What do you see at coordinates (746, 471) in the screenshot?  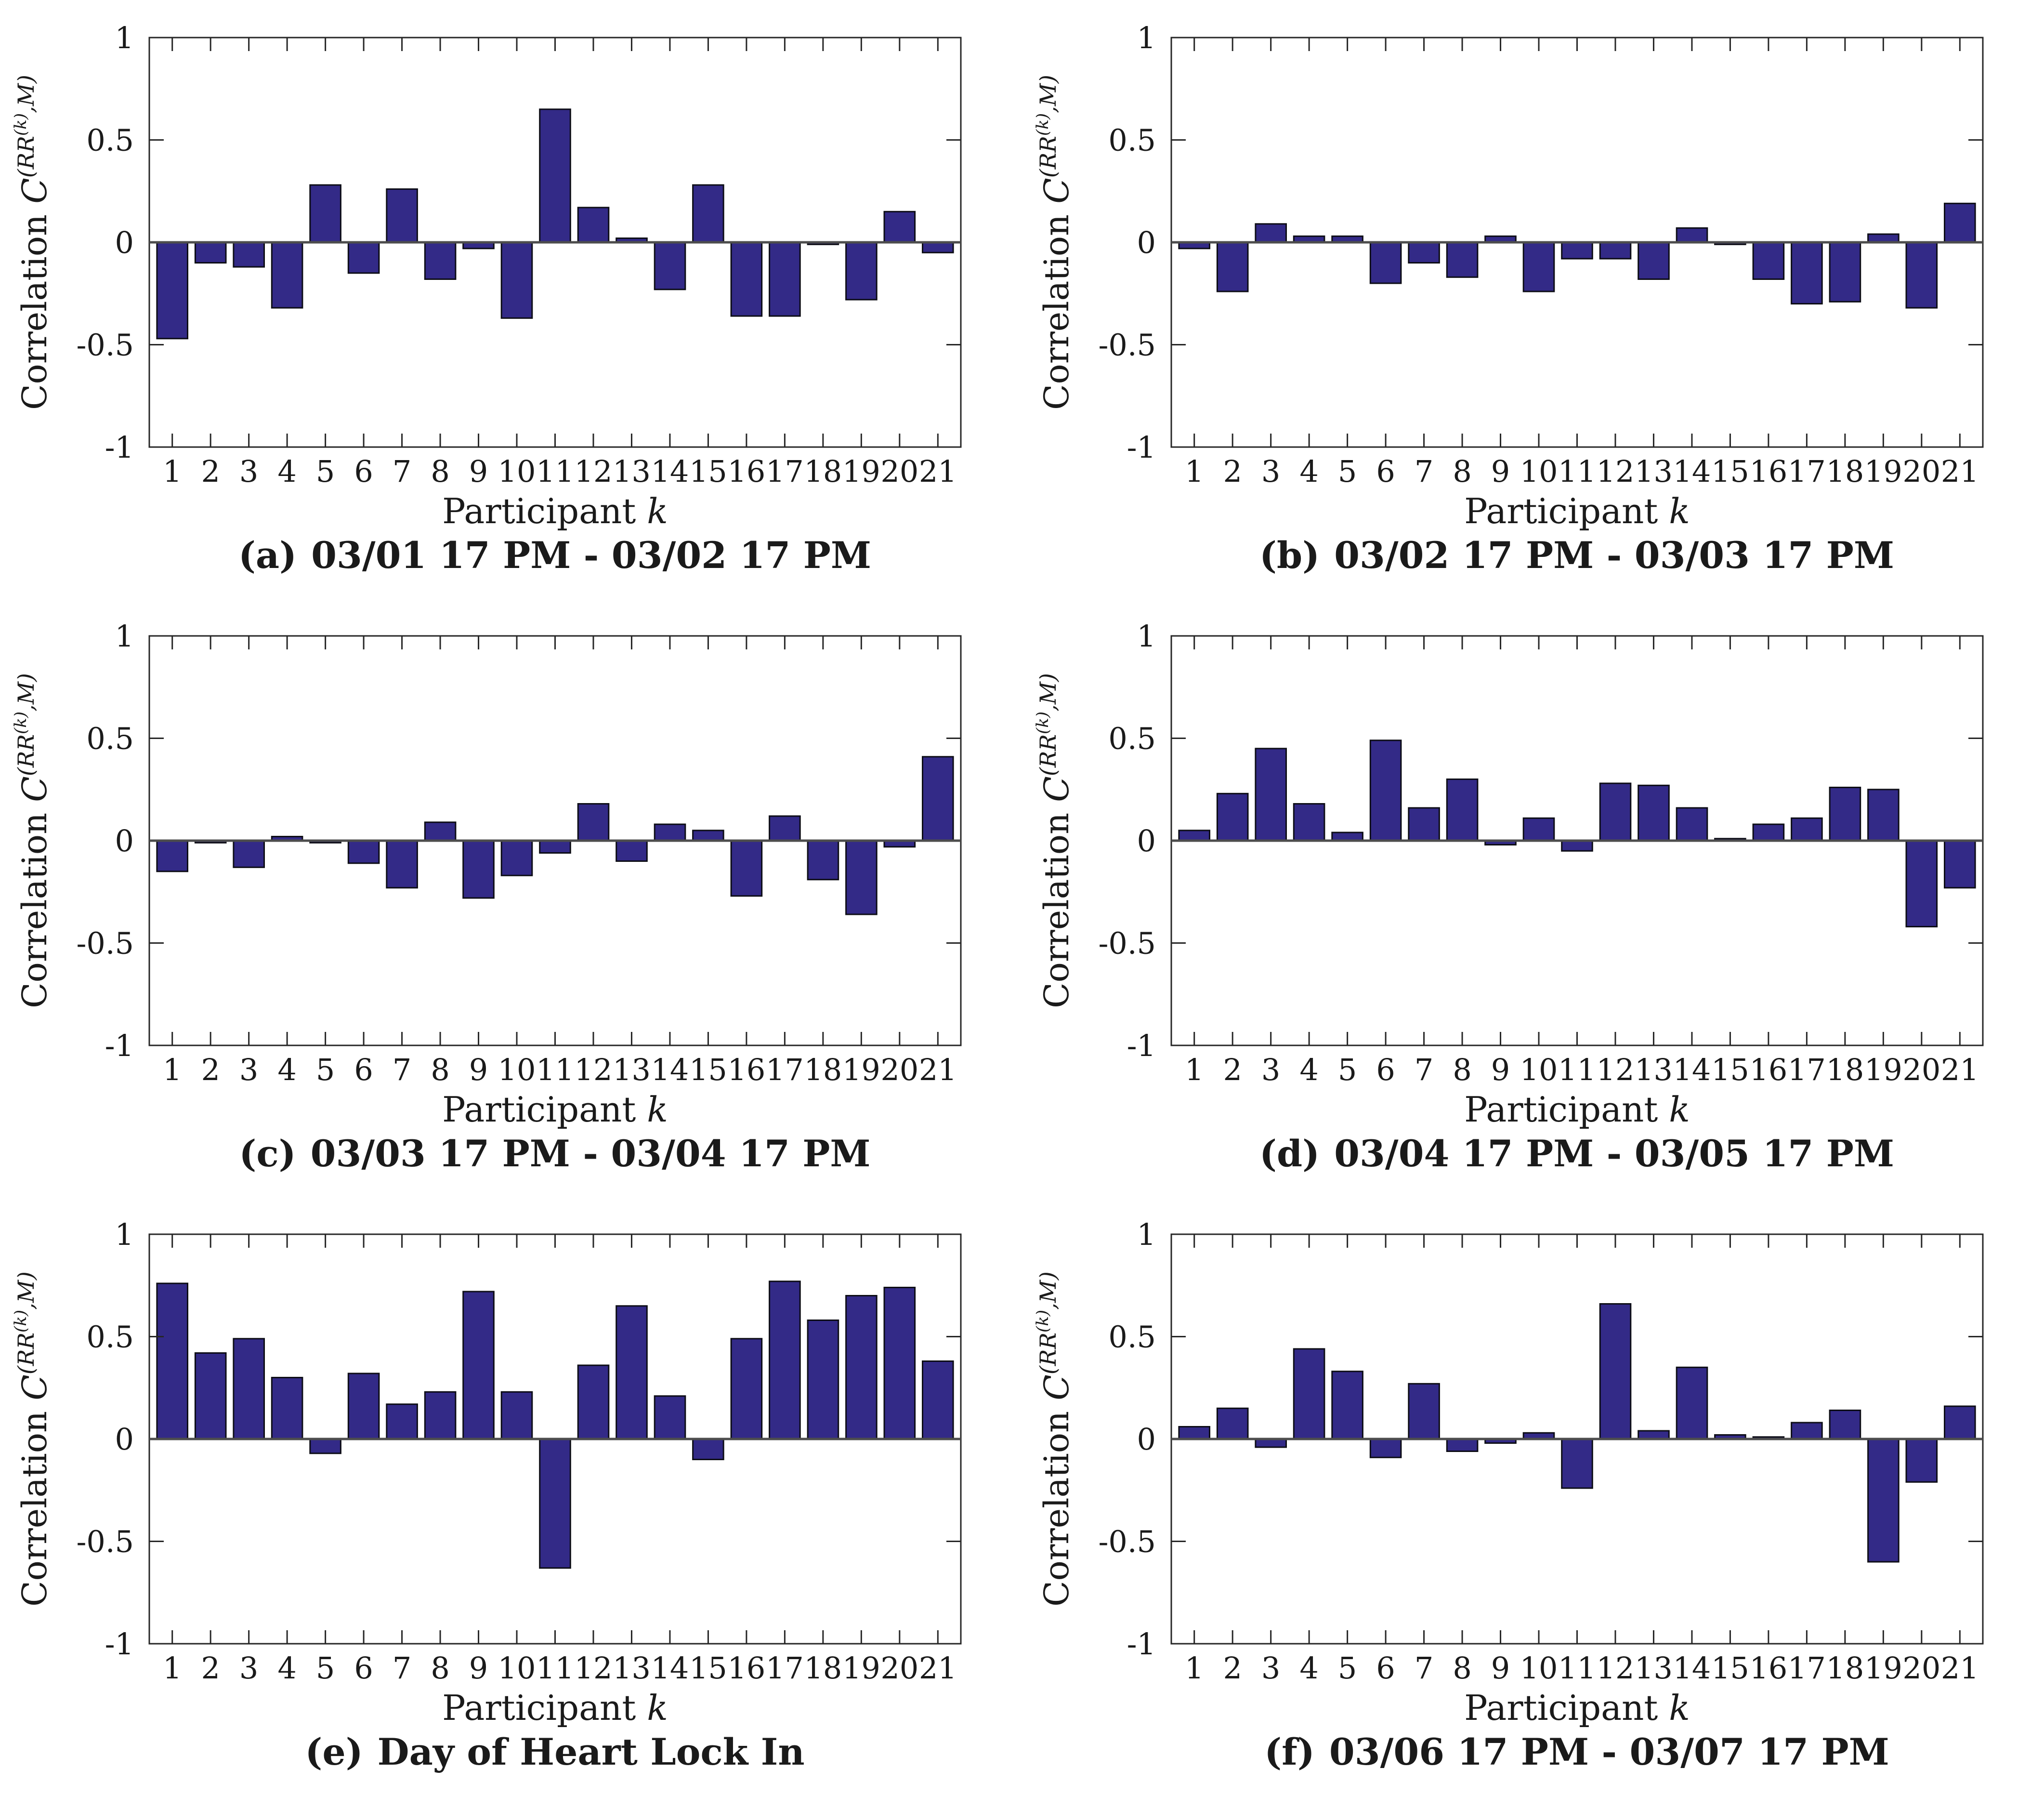 I see `x-tick-label: 16` at bounding box center [746, 471].